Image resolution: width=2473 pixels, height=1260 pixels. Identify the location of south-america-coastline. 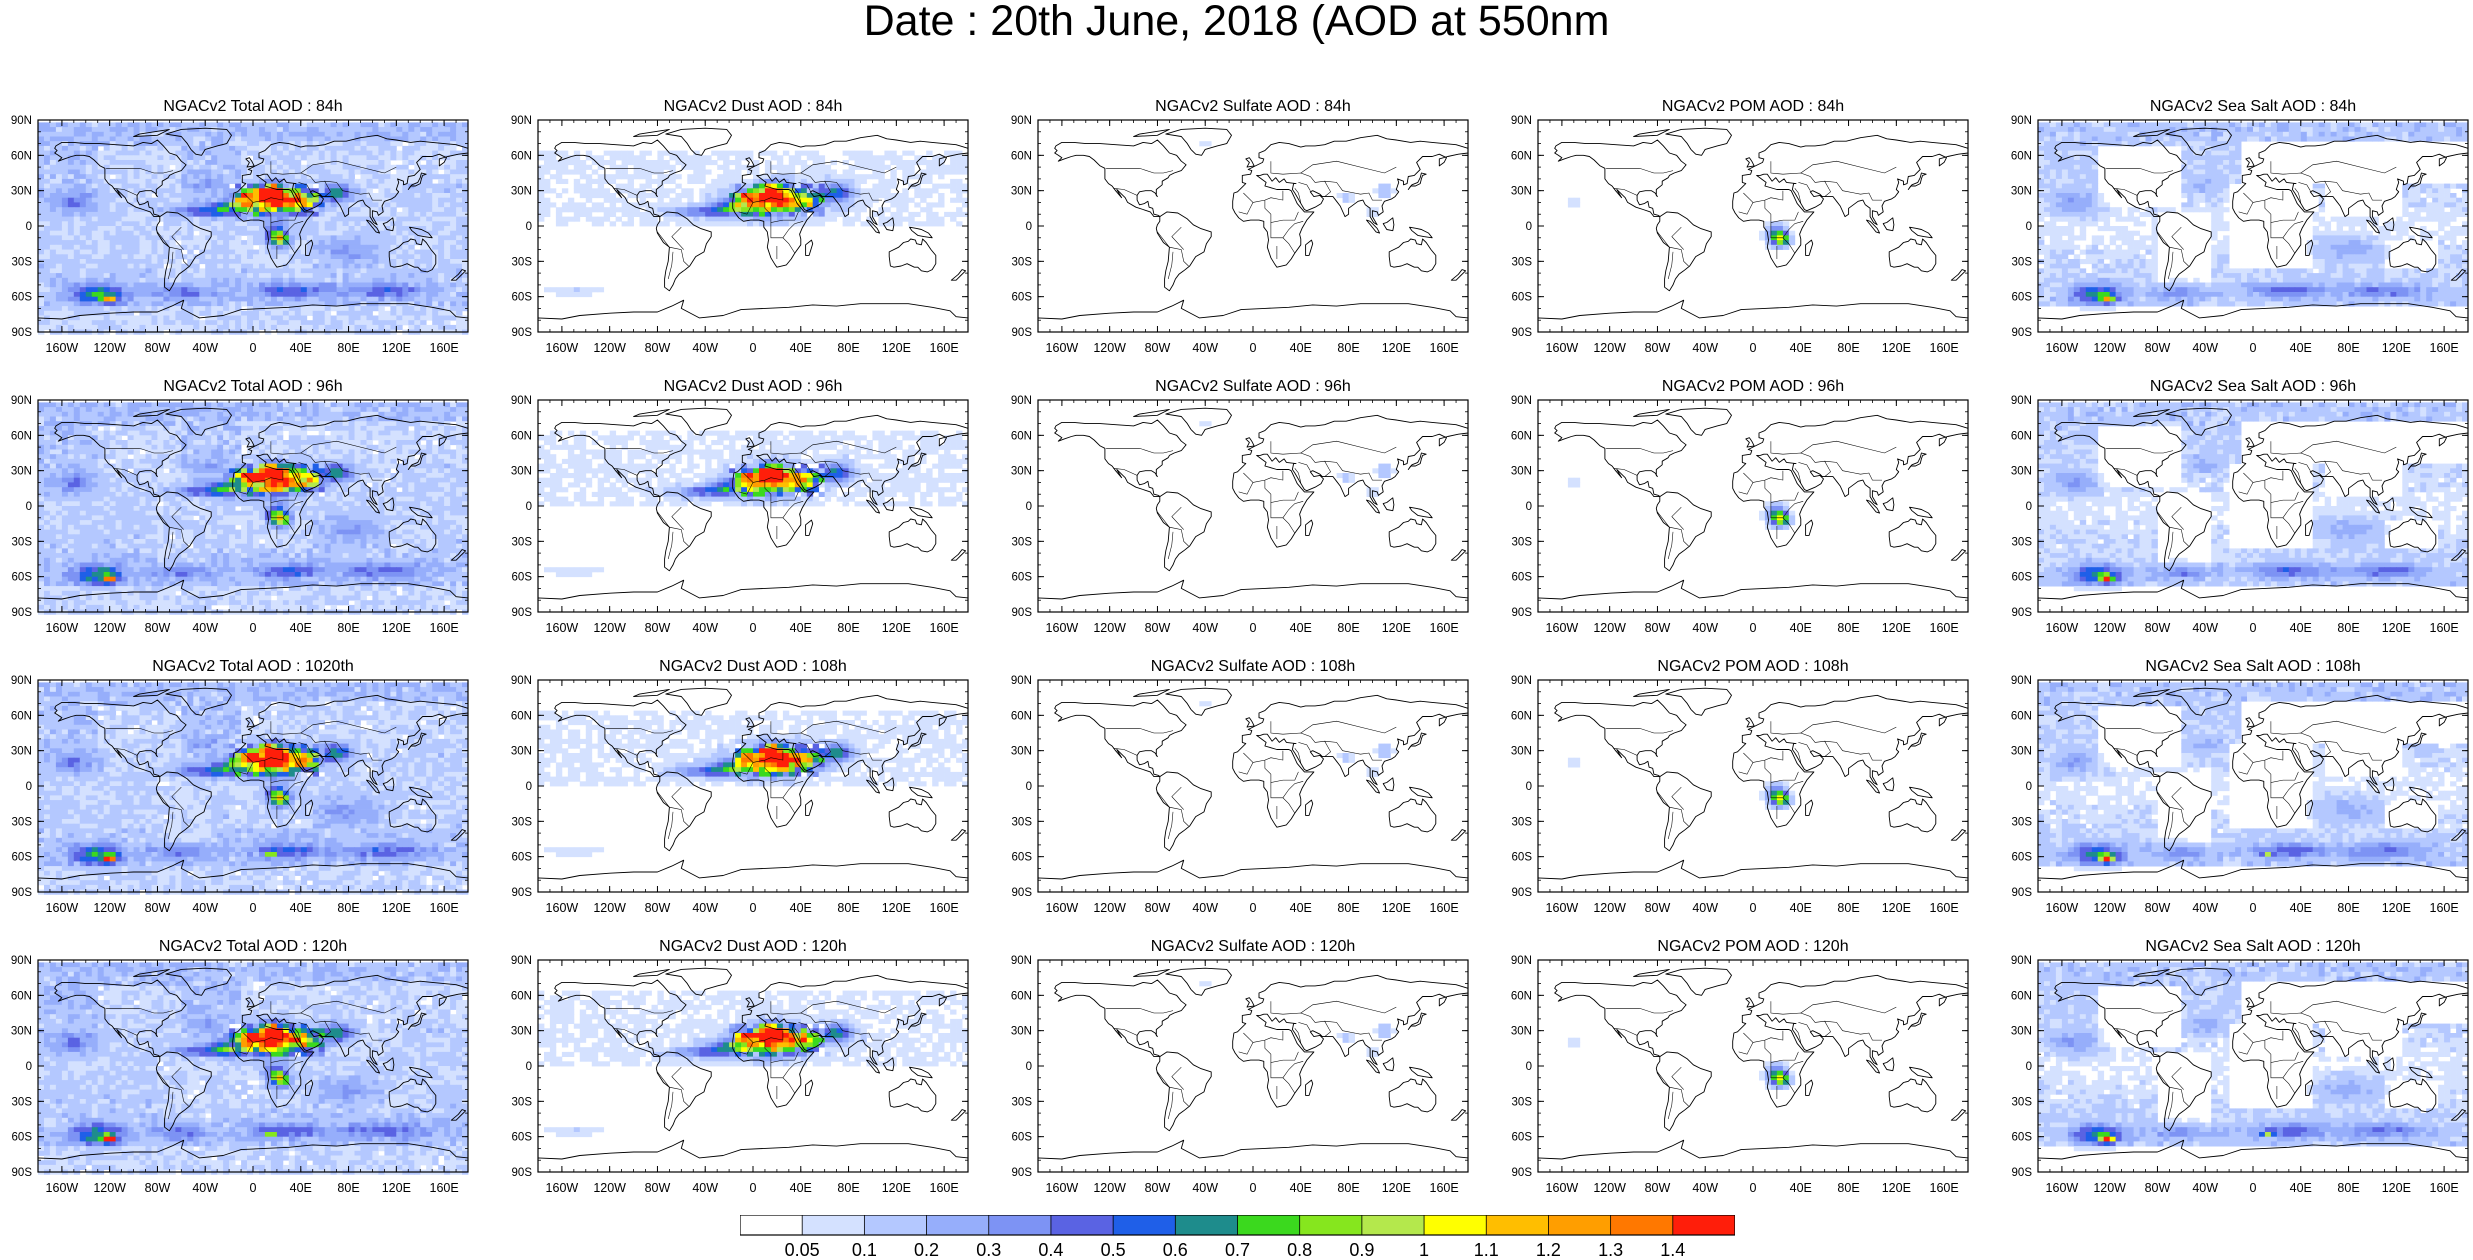
(183, 251).